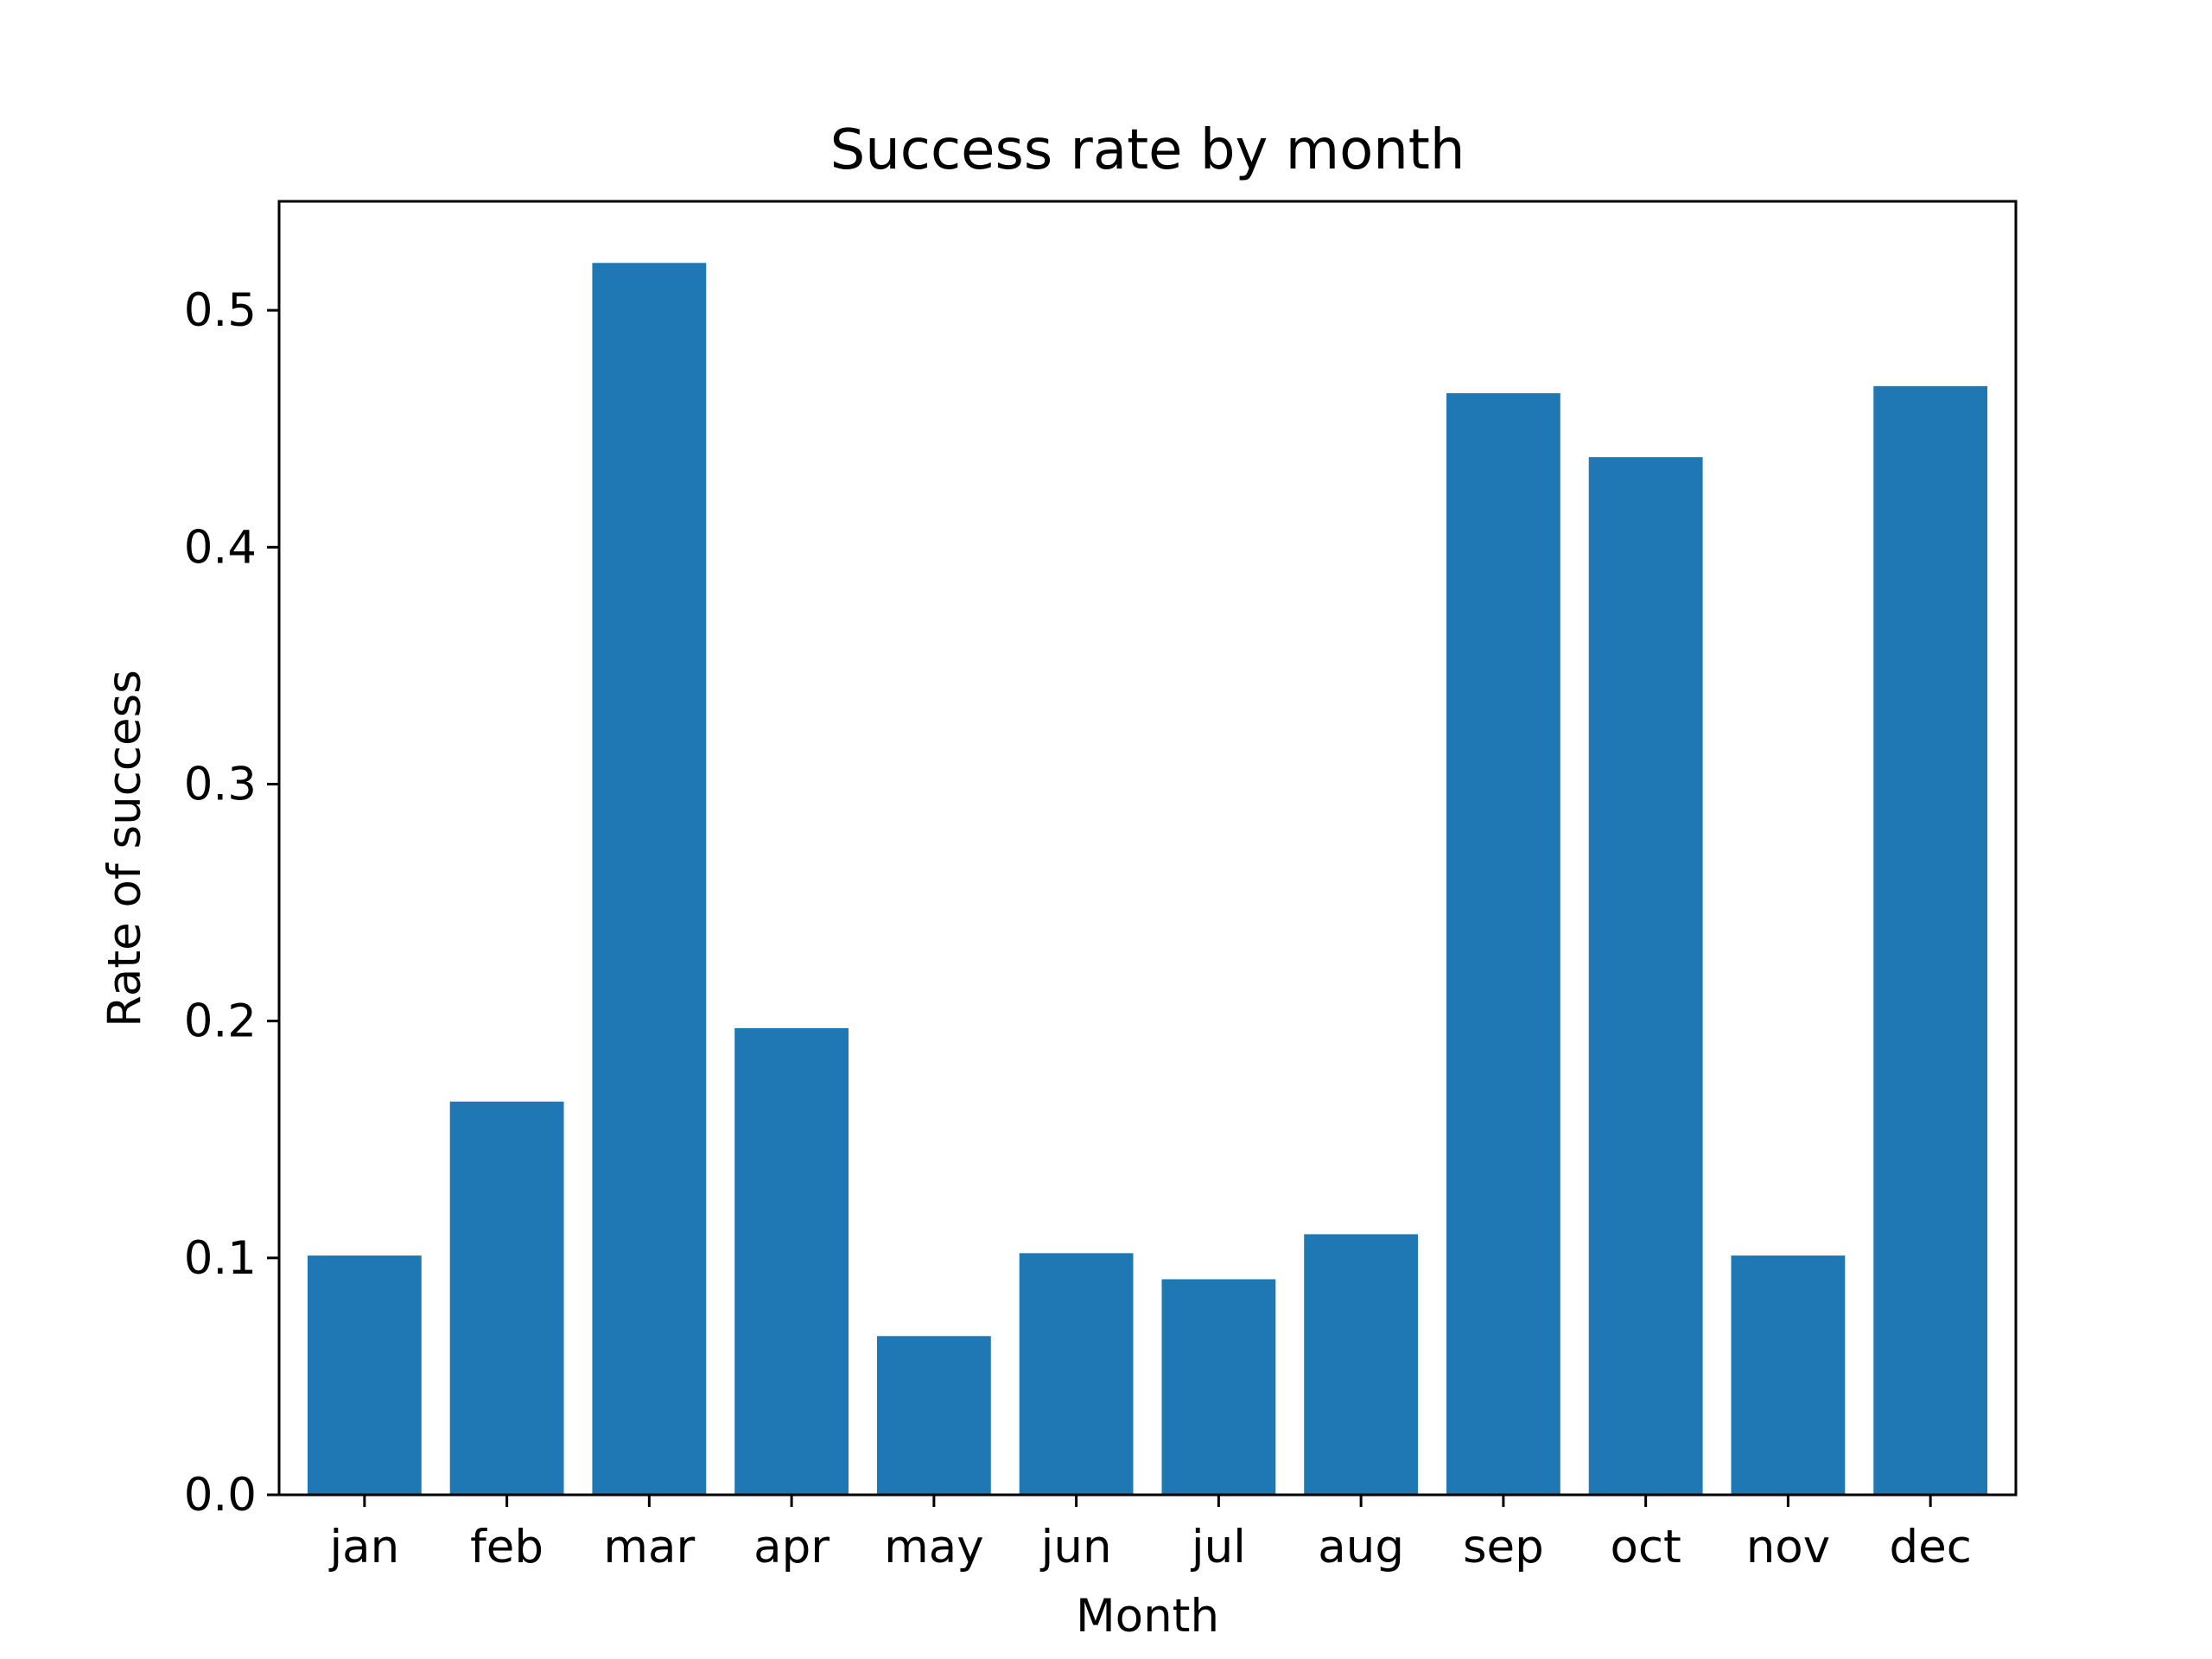 The height and width of the screenshot is (1659, 2212). I want to click on bar-jul, so click(1218, 1387).